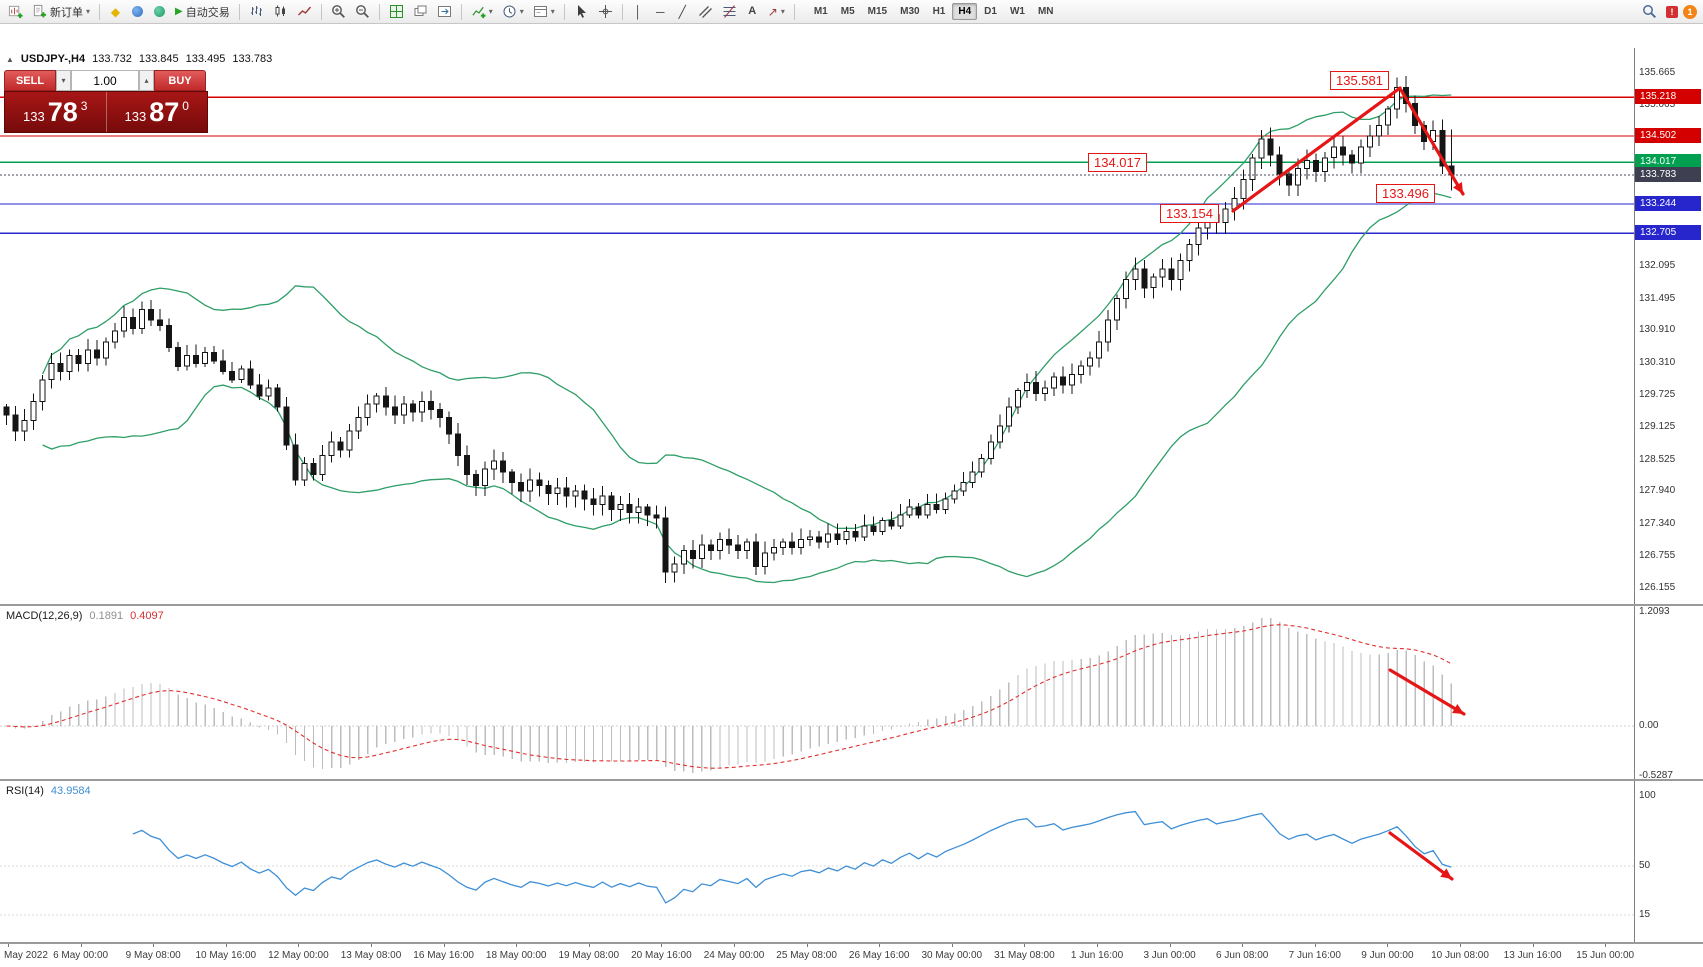 The image size is (1703, 967). What do you see at coordinates (1657, 330) in the screenshot?
I see `price-scale-label: 130.910` at bounding box center [1657, 330].